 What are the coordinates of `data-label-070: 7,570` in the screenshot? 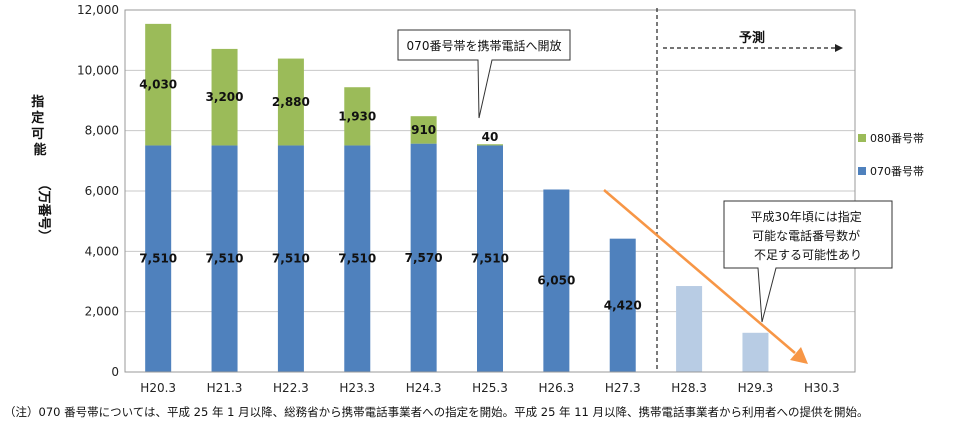 It's located at (424, 258).